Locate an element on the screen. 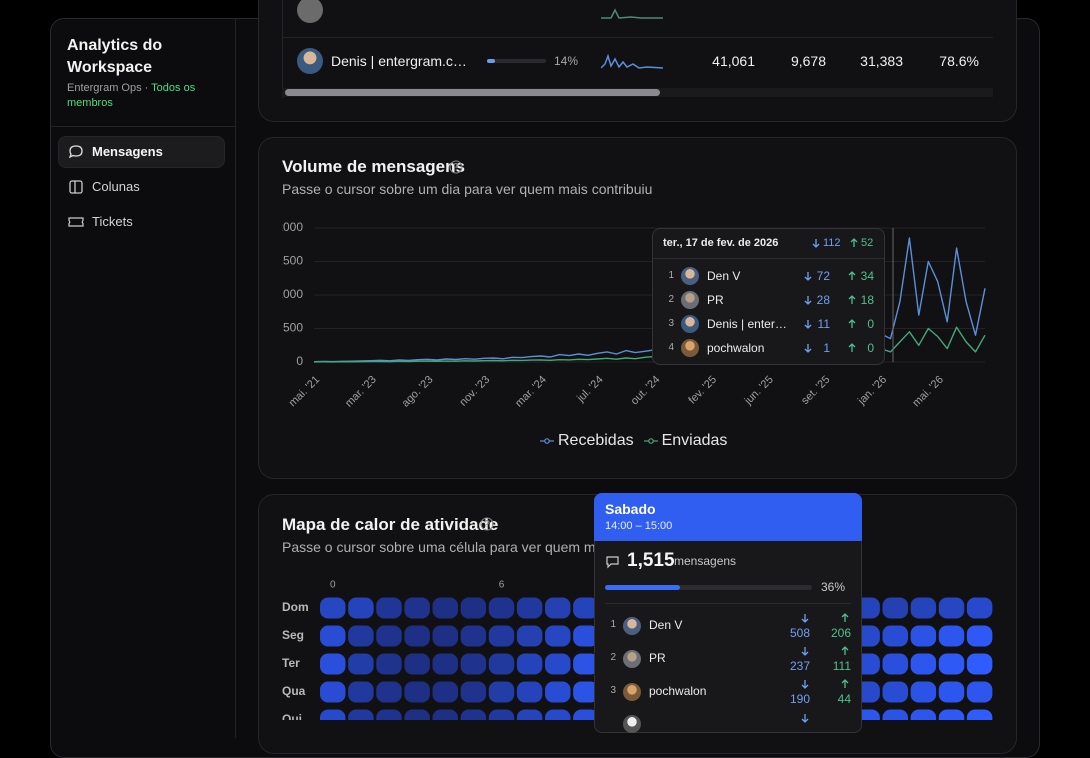 The height and width of the screenshot is (758, 1090). chart-title: Mapa de calor de atividade is located at coordinates (390, 524).